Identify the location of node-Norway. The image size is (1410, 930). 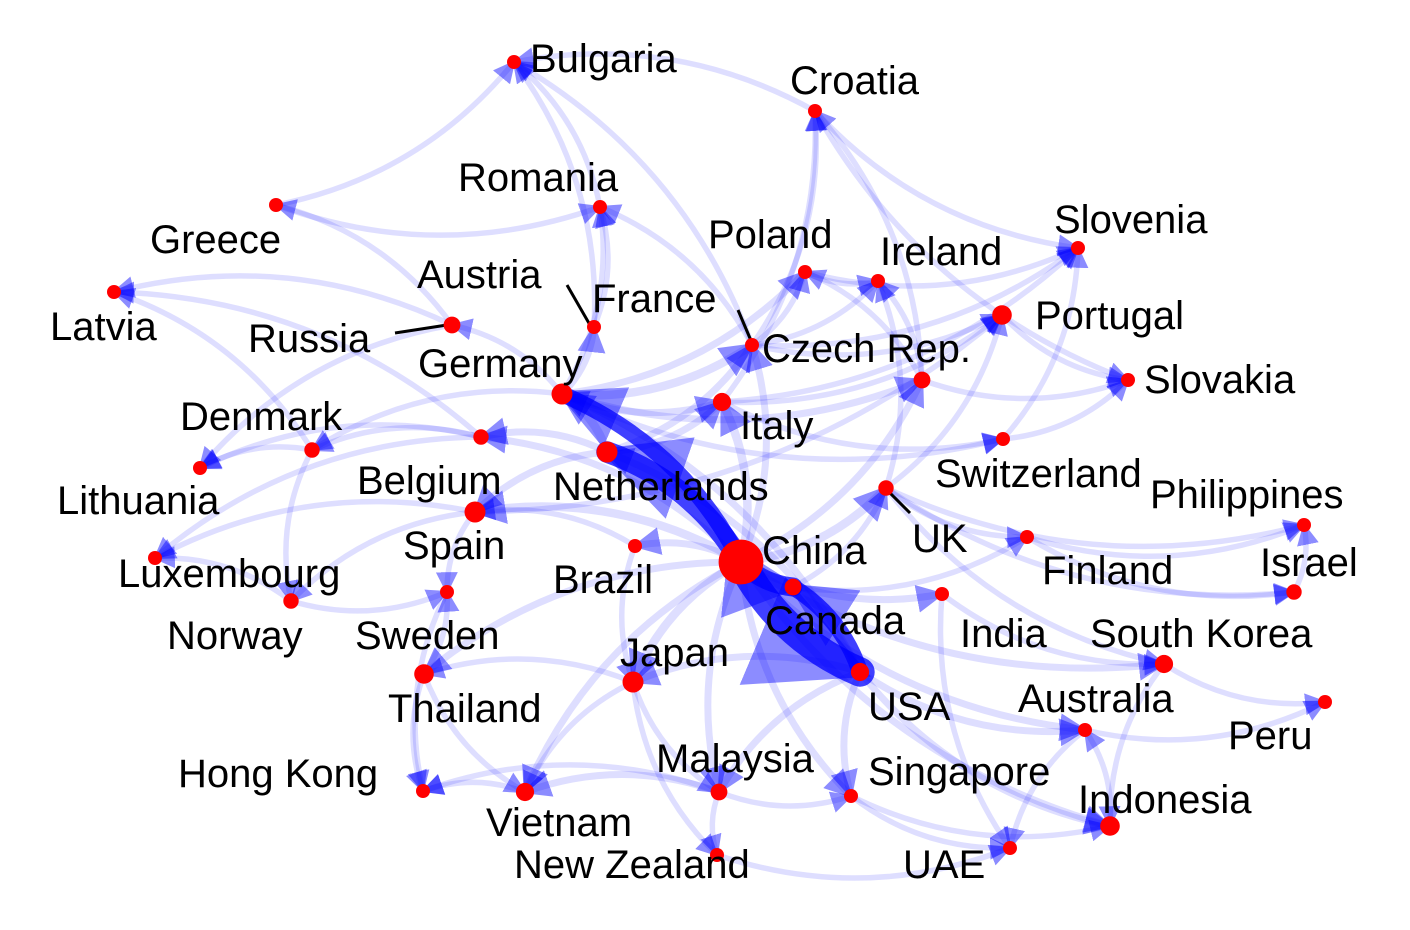
(291, 601).